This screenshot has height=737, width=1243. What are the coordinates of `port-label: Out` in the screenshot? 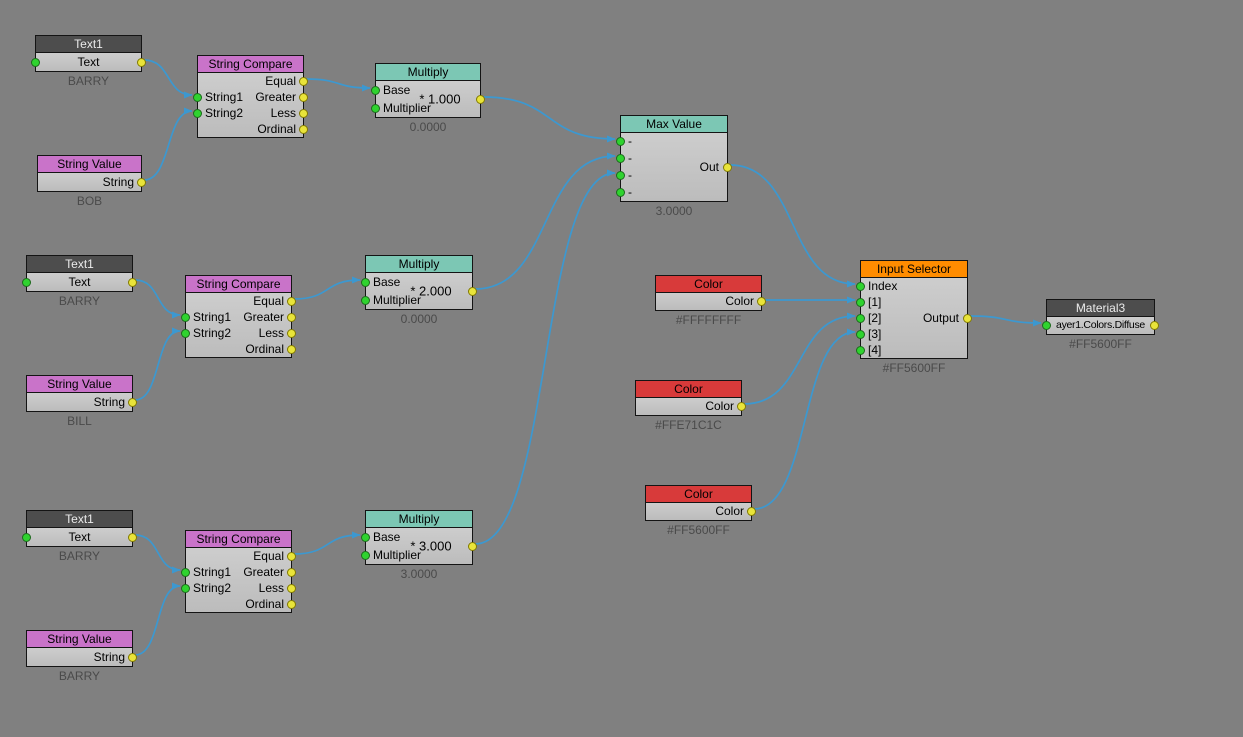 It's located at (709, 167).